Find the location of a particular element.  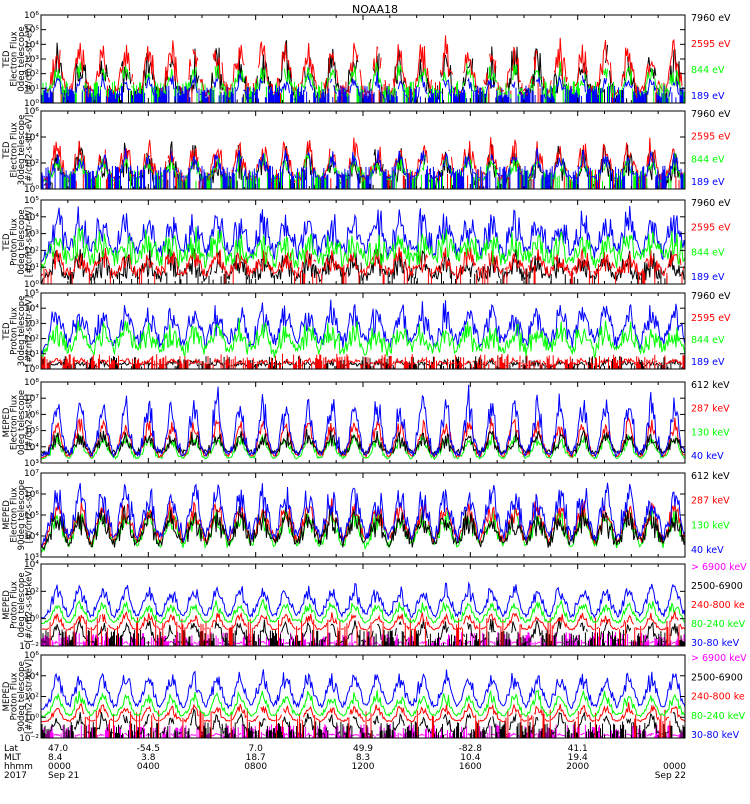

chart-title: NOAA18 is located at coordinates (375, 9).